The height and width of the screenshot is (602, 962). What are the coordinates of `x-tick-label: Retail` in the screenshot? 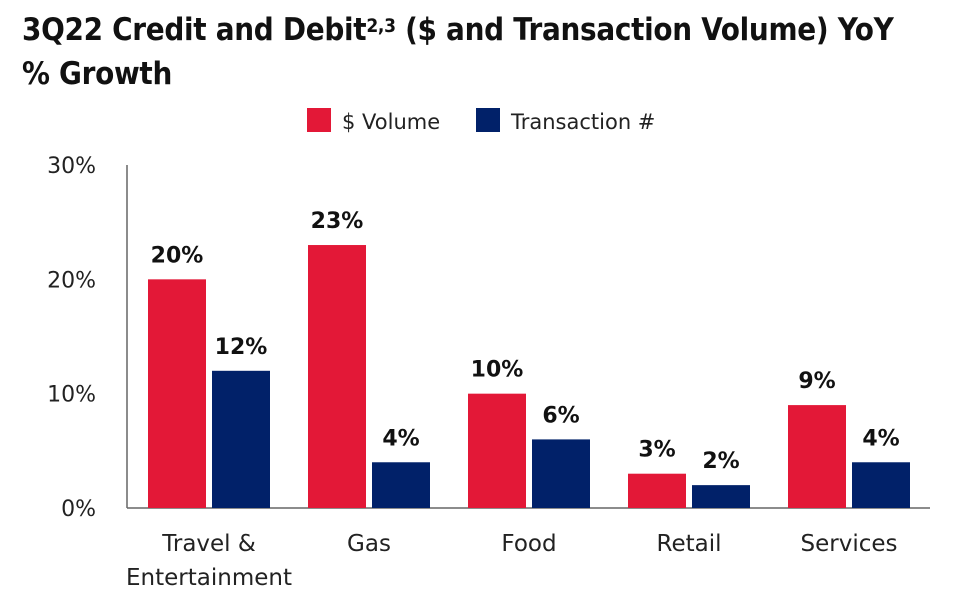 It's located at (689, 544).